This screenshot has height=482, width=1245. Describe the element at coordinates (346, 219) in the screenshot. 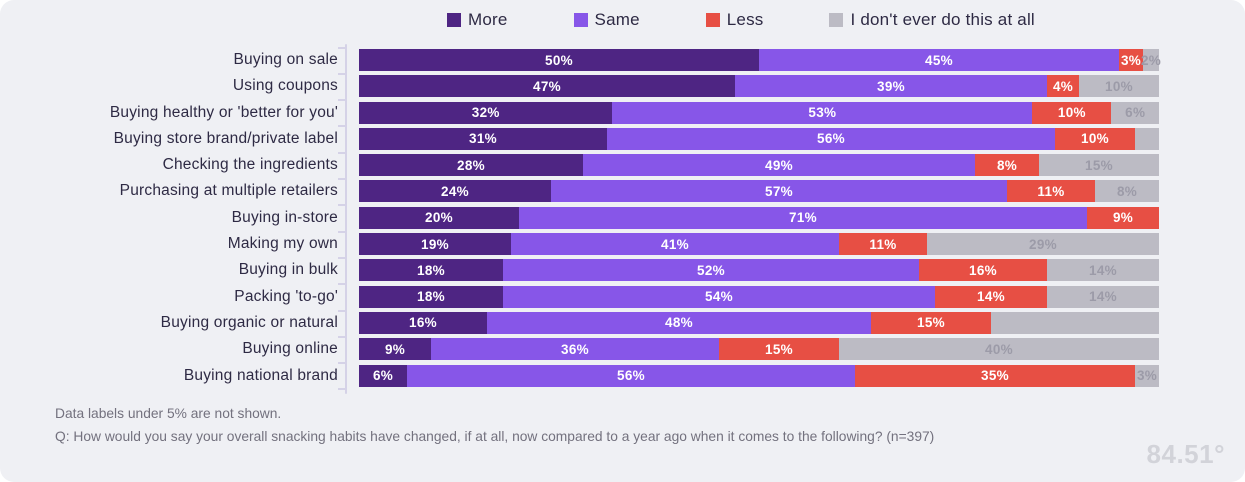

I see `y-axis-line` at that location.